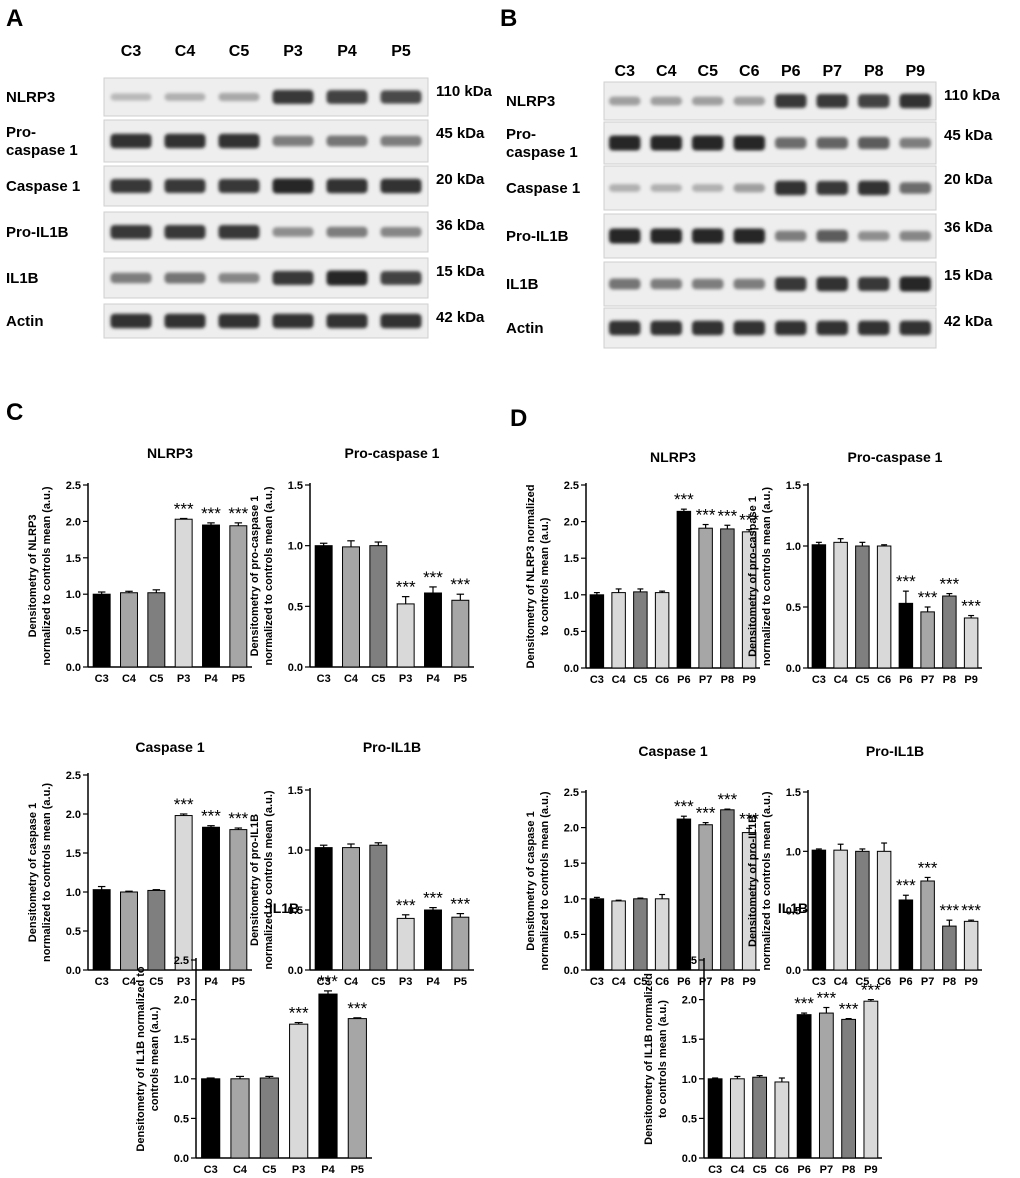  Describe the element at coordinates (705, 598) in the screenshot. I see `bar-p7` at that location.